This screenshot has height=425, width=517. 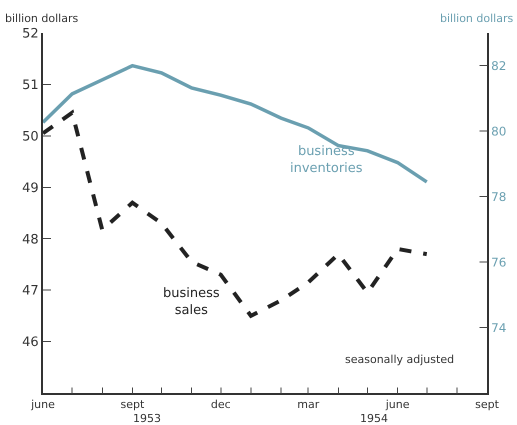 I want to click on text: 1954, so click(x=374, y=418).